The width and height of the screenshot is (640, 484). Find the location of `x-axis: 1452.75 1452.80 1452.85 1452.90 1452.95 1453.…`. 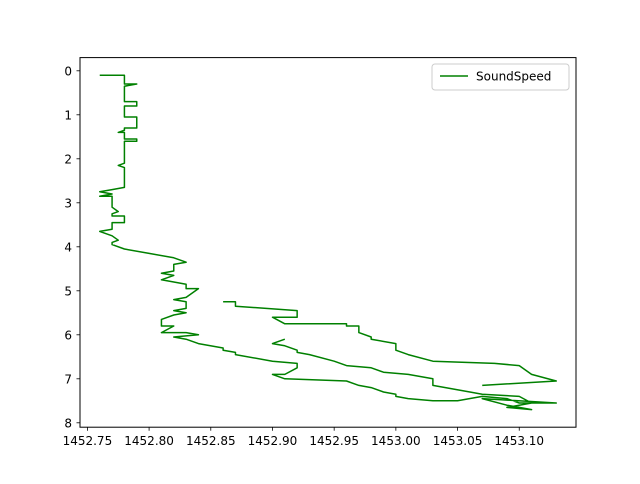

x-axis: 1452.75 1452.80 1452.85 1452.90 1452.95 1453.… is located at coordinates (303, 437).